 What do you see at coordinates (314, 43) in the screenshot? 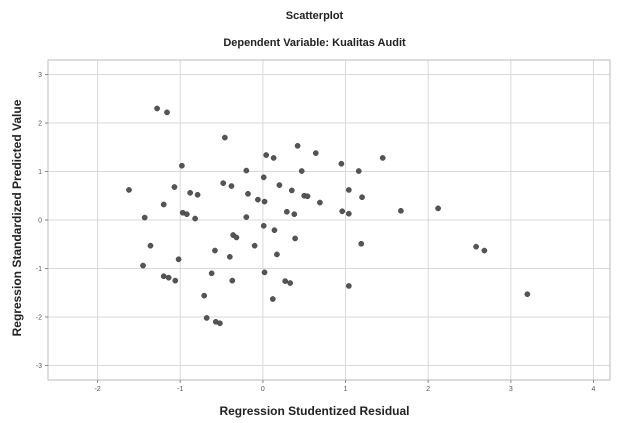
I see `chart-subtitle: Dependent Variable: Kualitas Audit` at bounding box center [314, 43].